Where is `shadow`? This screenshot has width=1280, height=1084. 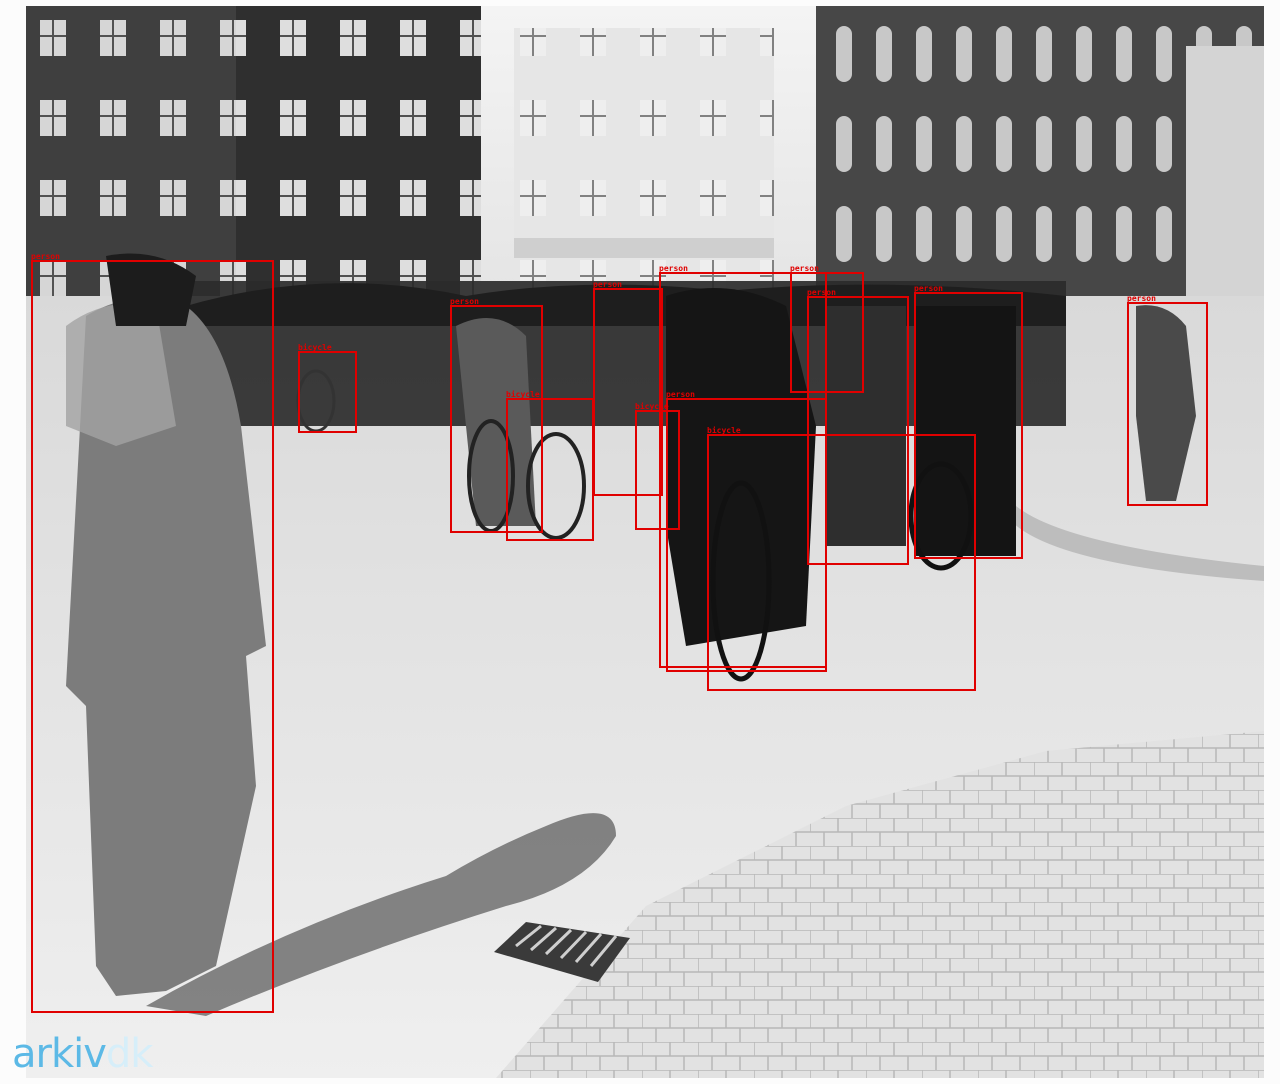
shadow is located at coordinates (381, 914).